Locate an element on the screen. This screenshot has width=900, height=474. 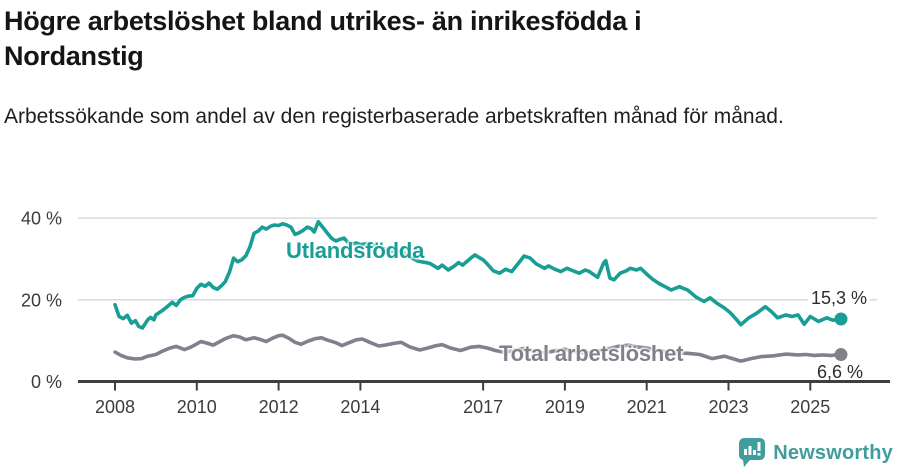
newsworthy-logo: Newsworthy is located at coordinates (816, 453).